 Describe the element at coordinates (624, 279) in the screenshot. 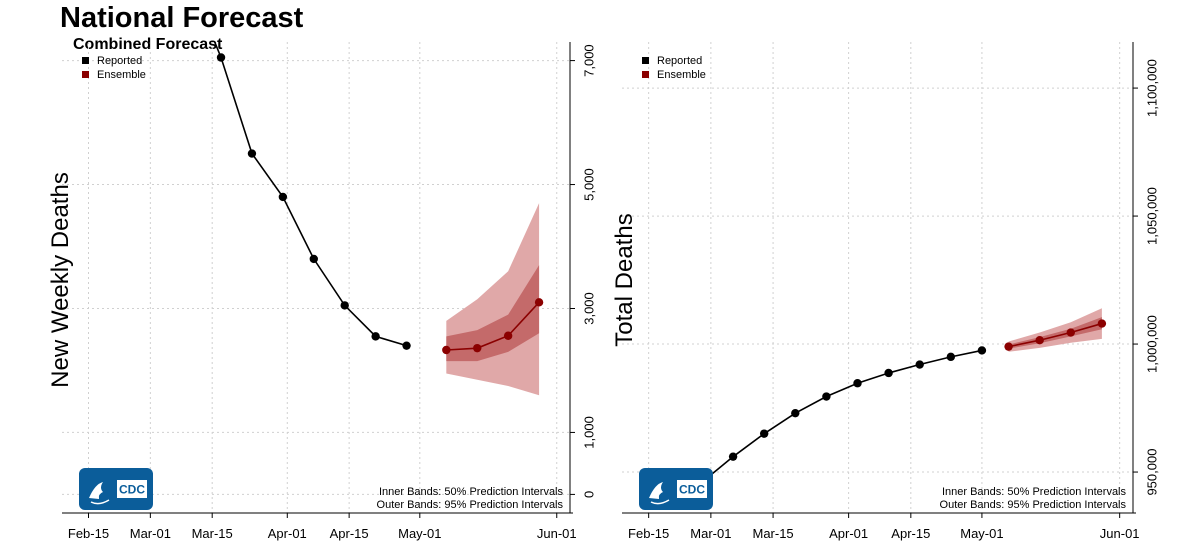

I see `y-axis-label: Total Deaths` at that location.